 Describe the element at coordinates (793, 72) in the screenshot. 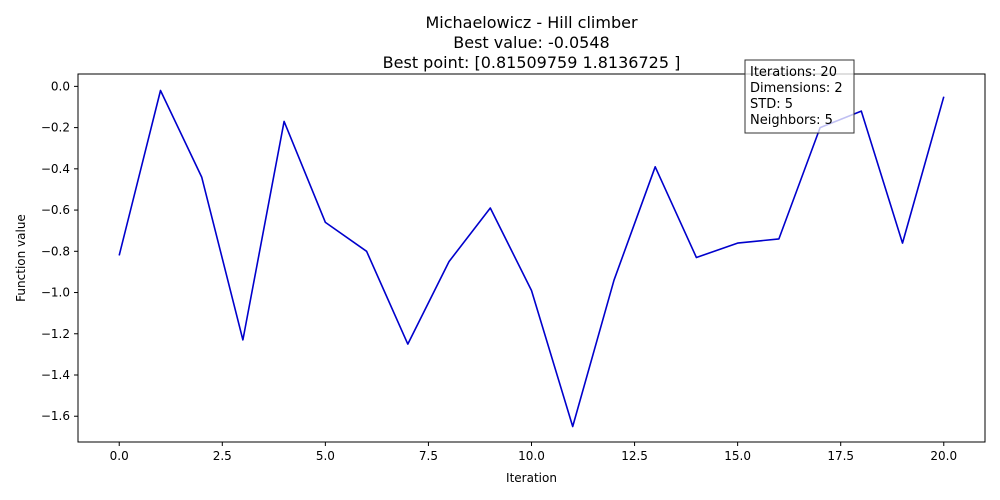

I see `info-box-line: Iterations: 20` at that location.